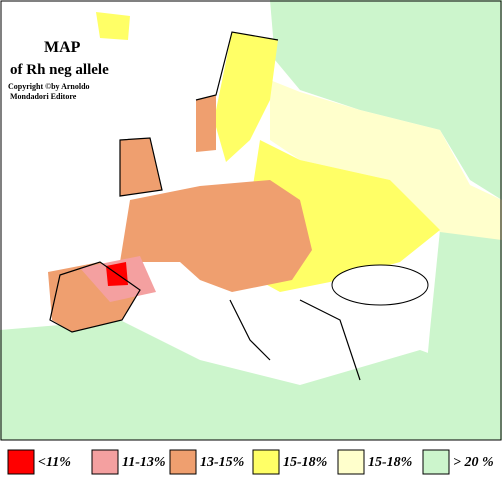 Image resolution: width=502 pixels, height=484 pixels. Describe the element at coordinates (49, 86) in the screenshot. I see `copyright: Copyright ©by Arnoldo` at that location.